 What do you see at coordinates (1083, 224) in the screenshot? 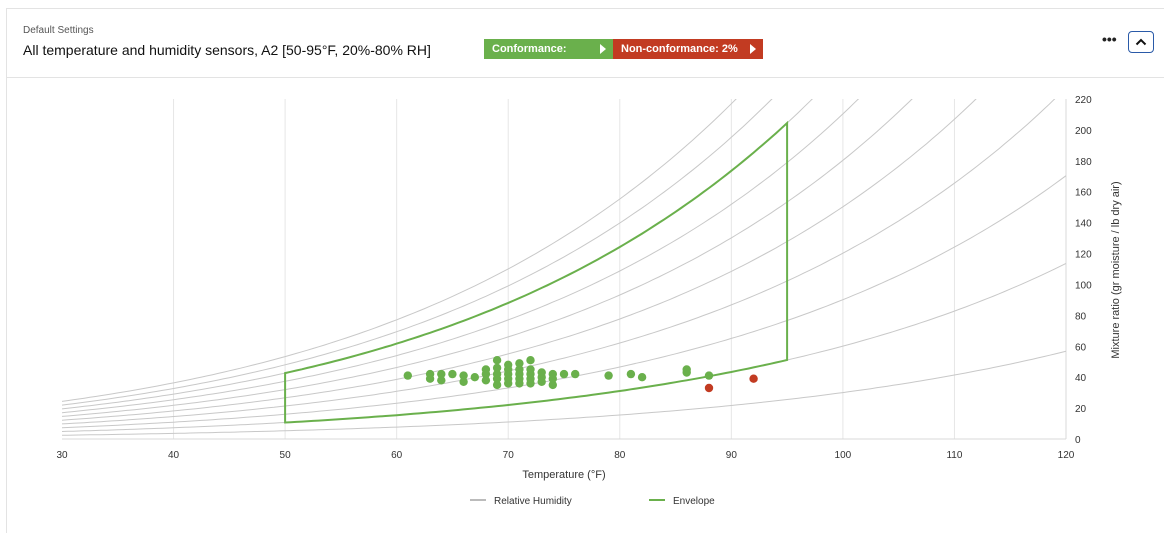
I see `y-tick-label: 140` at bounding box center [1083, 224].